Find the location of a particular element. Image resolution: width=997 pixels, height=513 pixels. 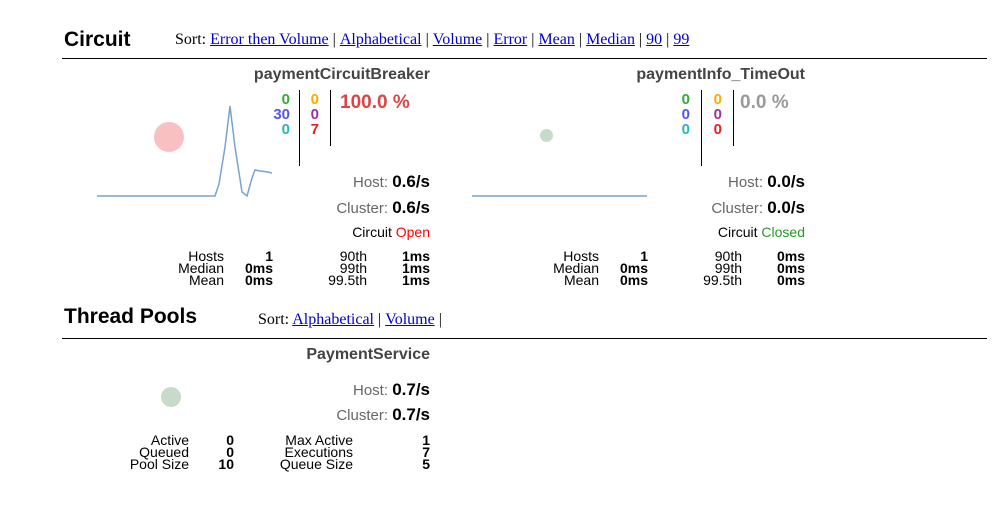

circuit-state: Closed is located at coordinates (783, 232).